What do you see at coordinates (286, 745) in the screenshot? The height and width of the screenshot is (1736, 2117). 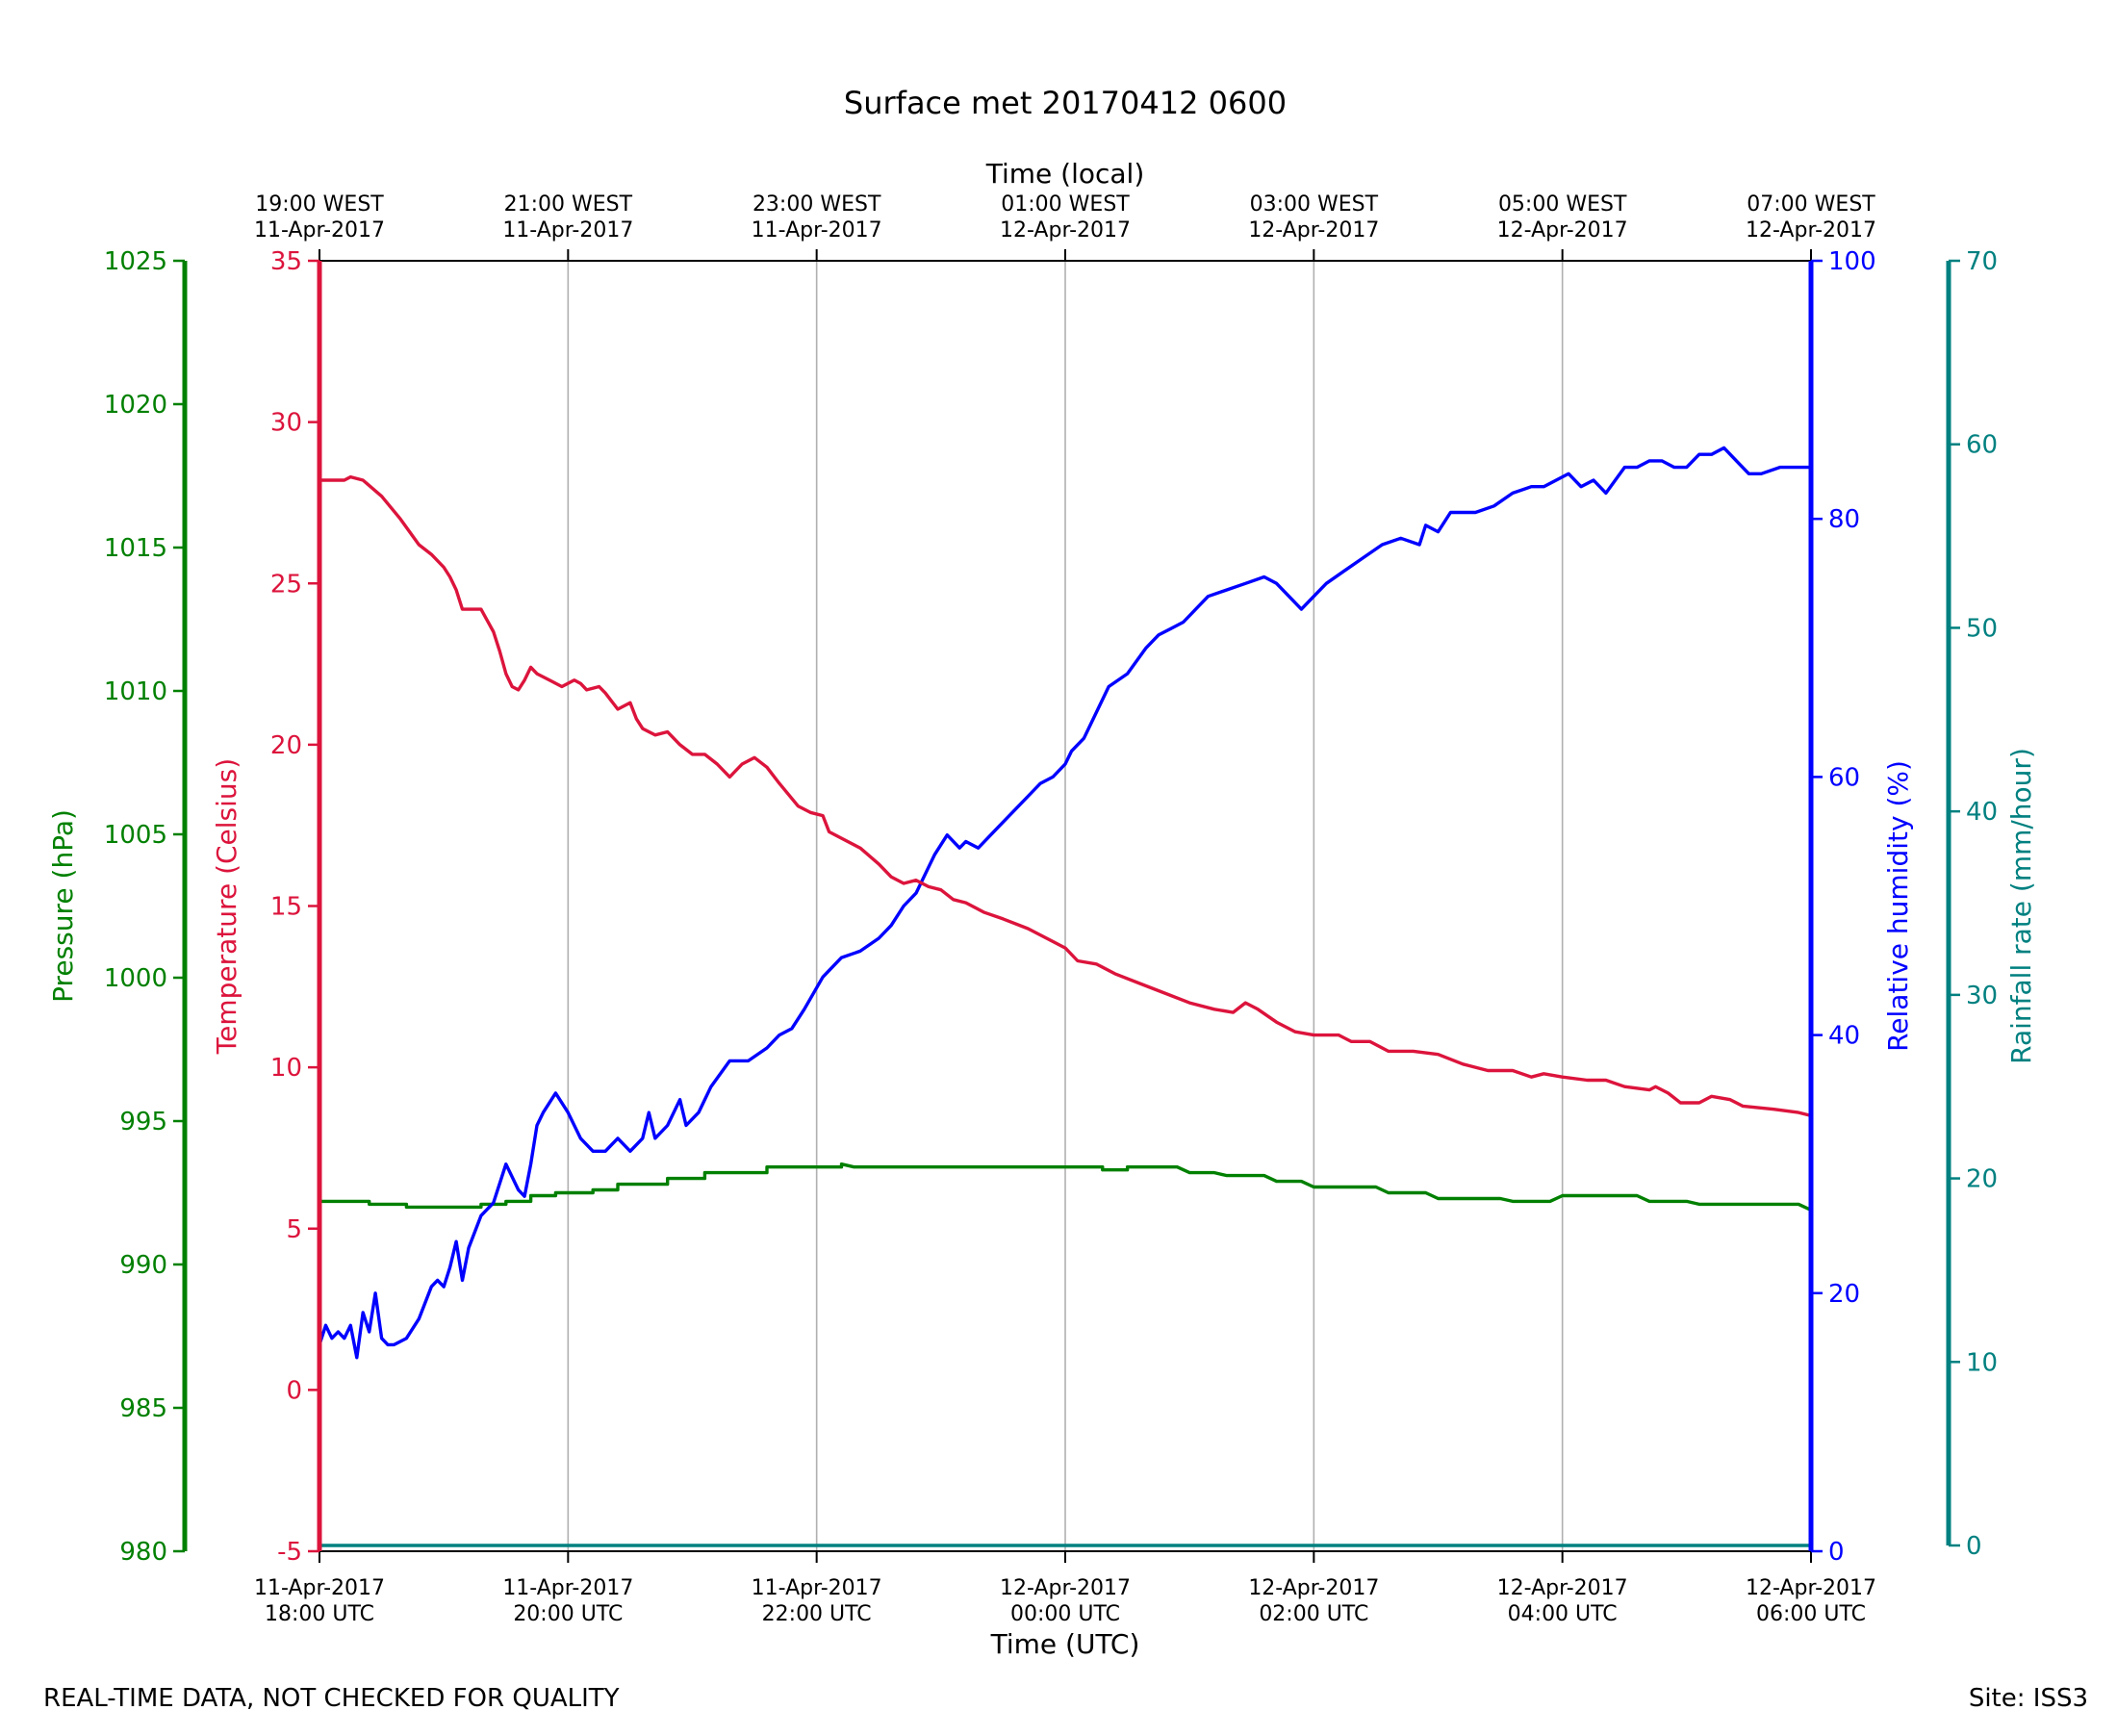 I see `temperature-tick-label: 20` at bounding box center [286, 745].